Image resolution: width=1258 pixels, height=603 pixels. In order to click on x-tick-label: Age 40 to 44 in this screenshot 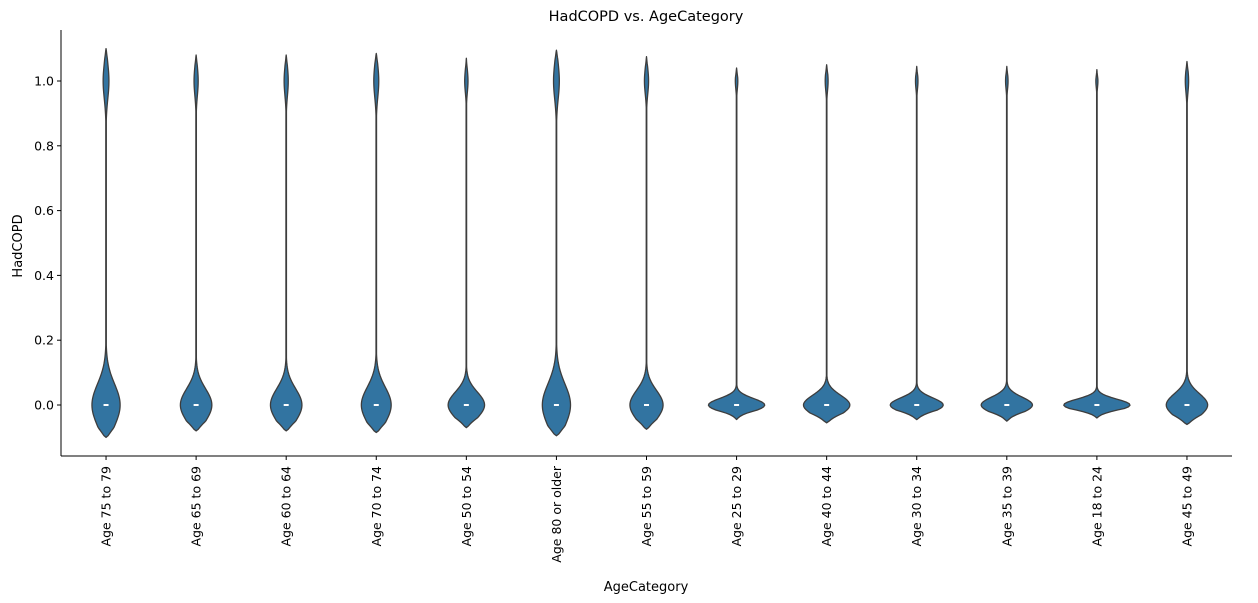, I will do `click(826, 506)`.